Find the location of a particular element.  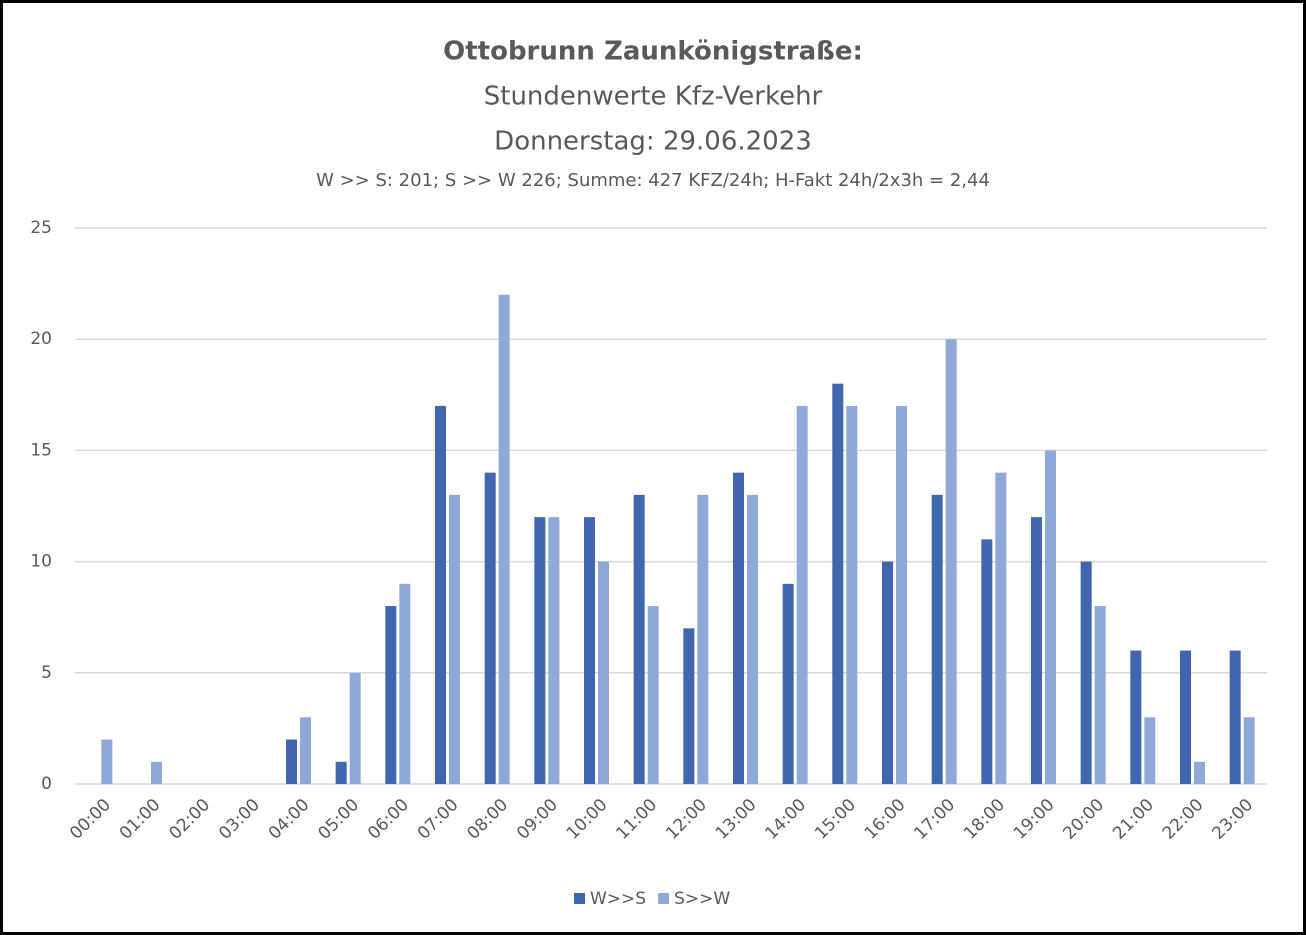

y-tick-label: 20 is located at coordinates (41, 339).